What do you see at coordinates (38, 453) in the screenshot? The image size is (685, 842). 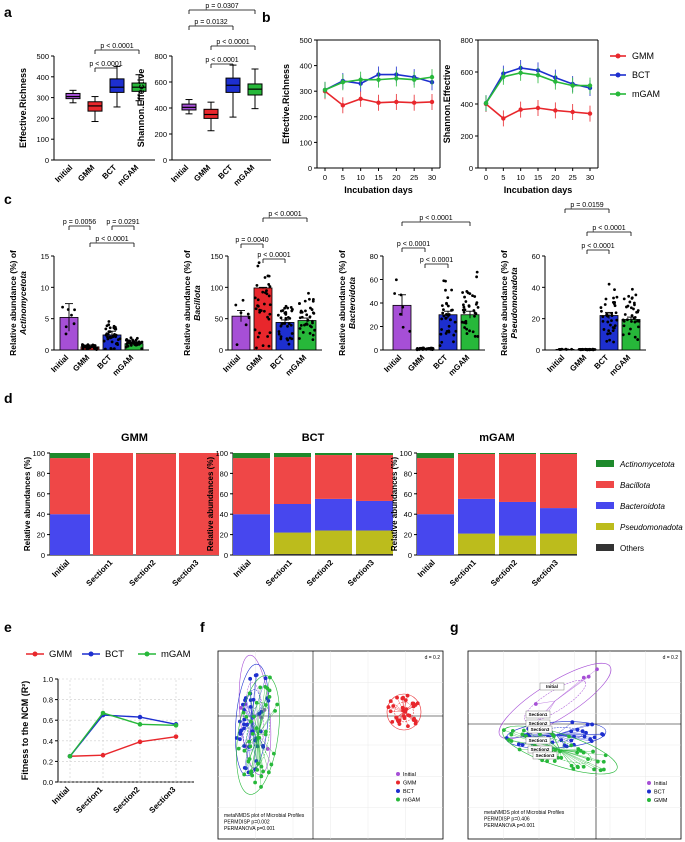 I see `d1-y-tick-label: 100` at bounding box center [38, 453].